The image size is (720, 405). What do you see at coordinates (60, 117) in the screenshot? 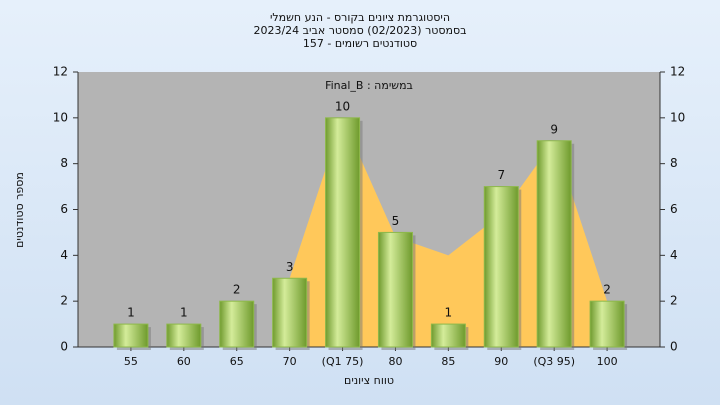
I see `y-tick-label: 10` at bounding box center [60, 117].